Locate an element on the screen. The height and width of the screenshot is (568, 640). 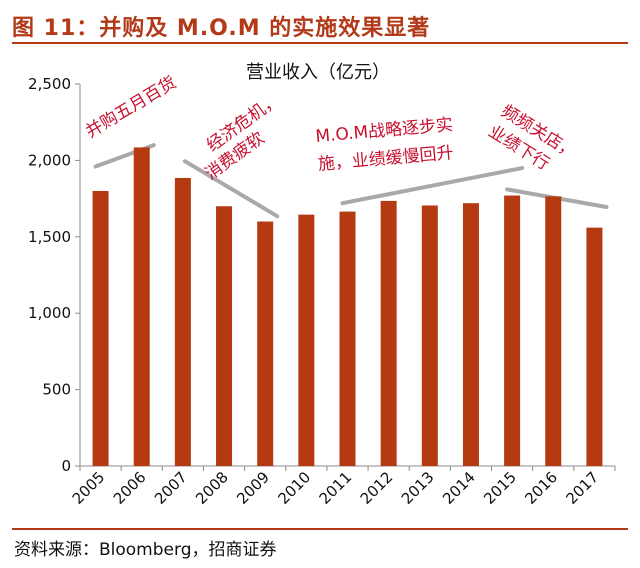
annotation-line: 并购五月百货 is located at coordinates (131, 108).